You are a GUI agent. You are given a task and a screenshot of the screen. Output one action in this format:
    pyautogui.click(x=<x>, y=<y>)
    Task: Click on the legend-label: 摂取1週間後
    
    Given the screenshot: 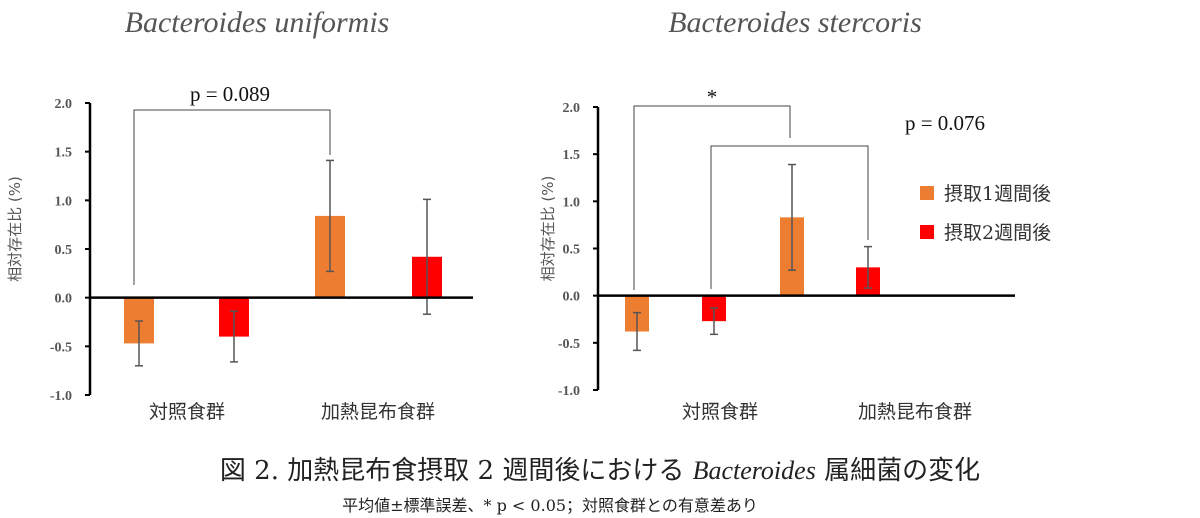 What is the action you would take?
    pyautogui.click(x=997, y=194)
    